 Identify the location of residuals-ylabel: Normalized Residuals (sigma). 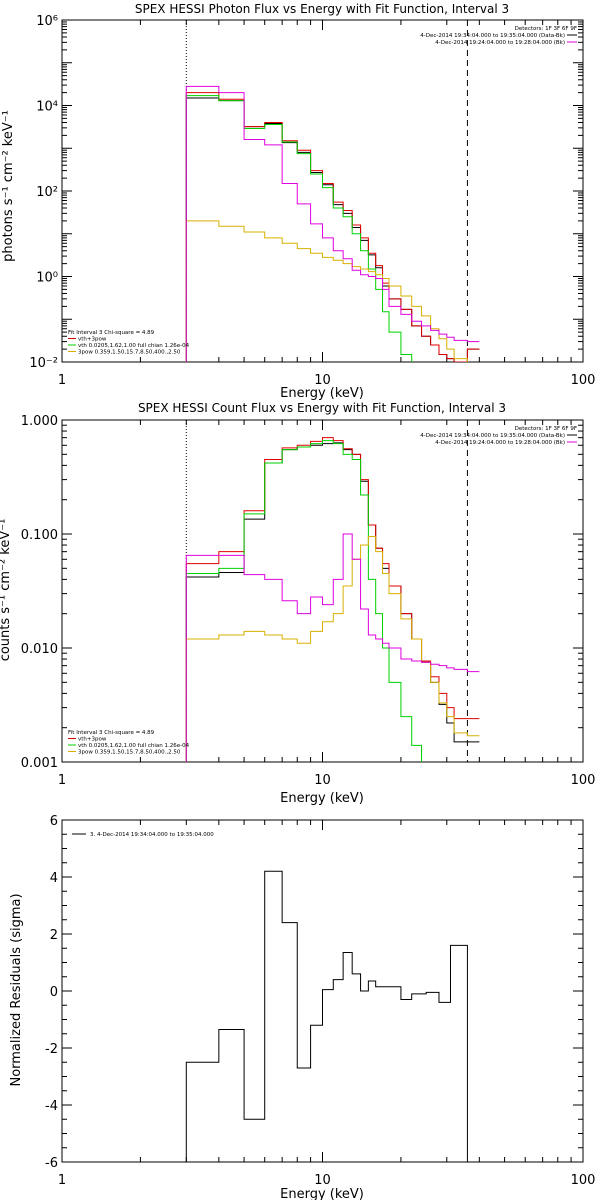
(16, 989).